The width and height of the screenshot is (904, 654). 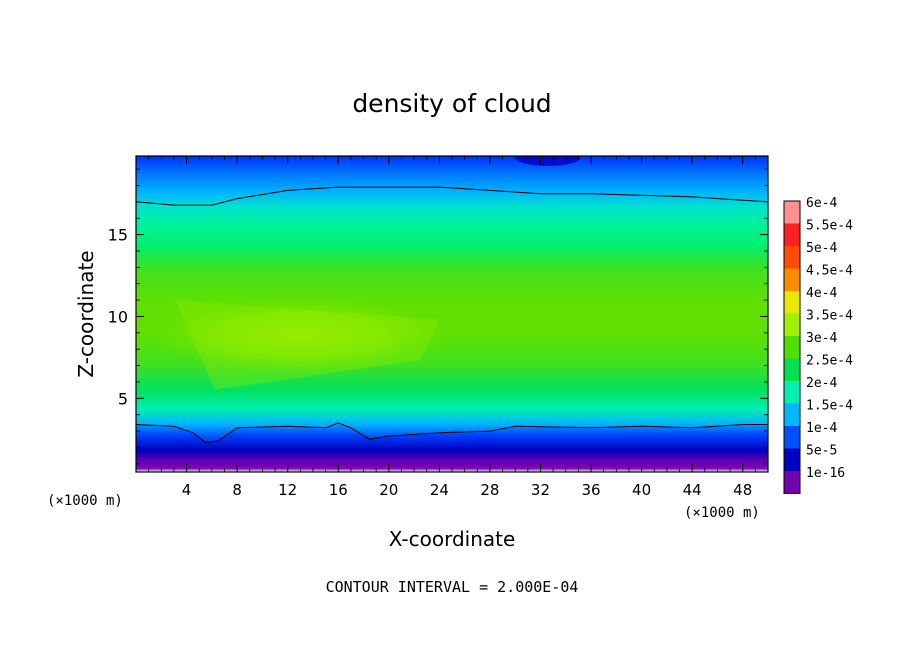 What do you see at coordinates (722, 513) in the screenshot?
I see `x-unit-right: (×1000 m)` at bounding box center [722, 513].